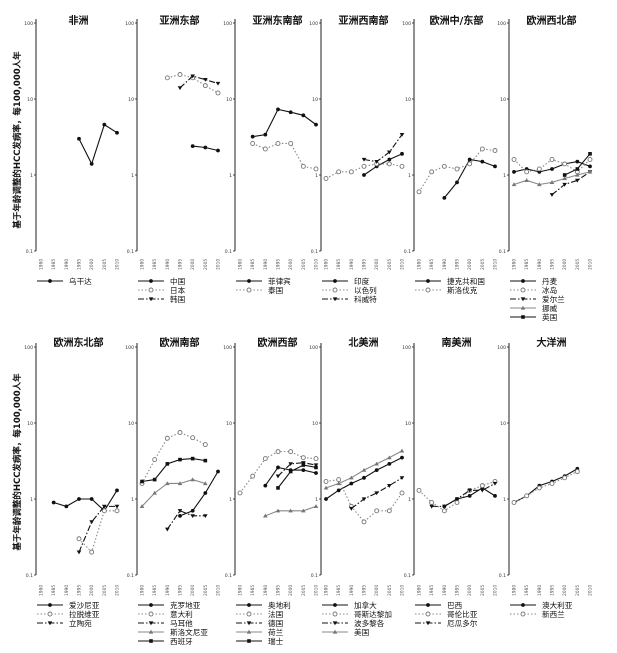 This screenshot has height=653, width=617. What do you see at coordinates (365, 605) in the screenshot?
I see `legend-label: 加拿大` at bounding box center [365, 605].